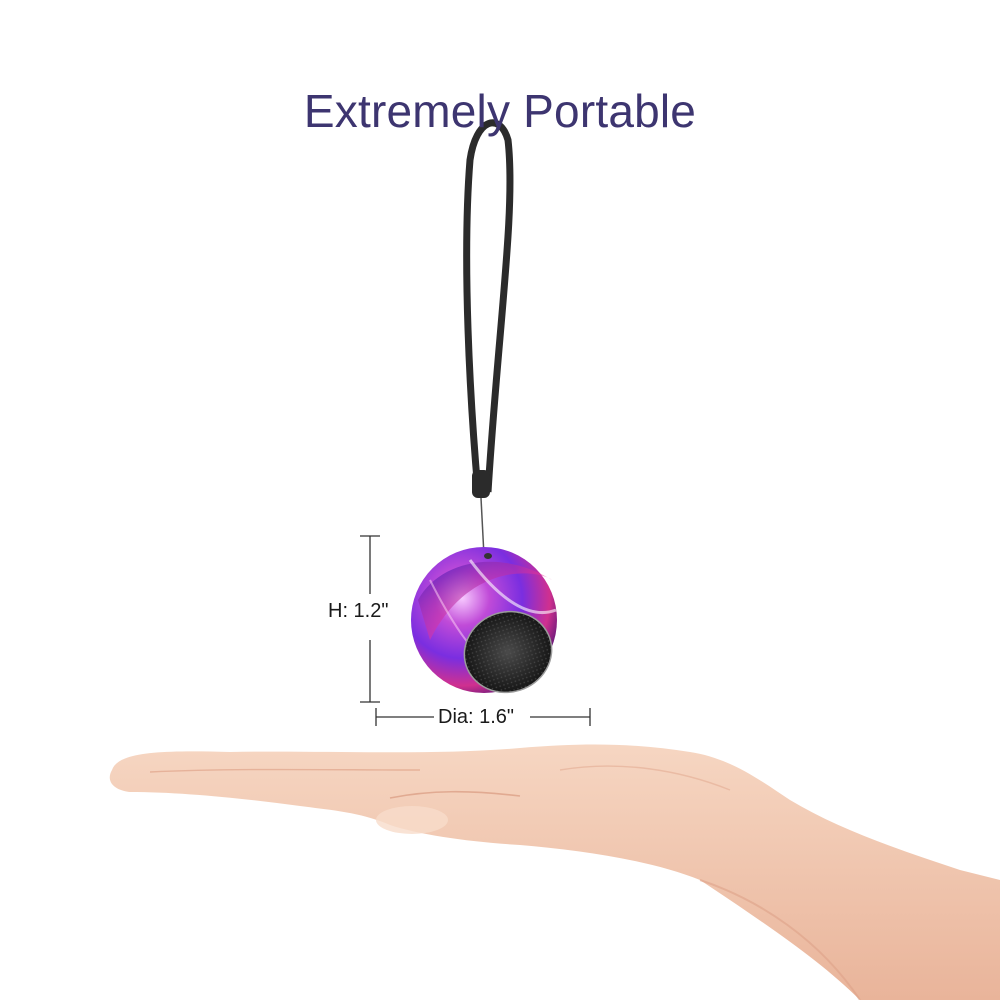  Describe the element at coordinates (476, 717) in the screenshot. I see `diameter-label: Dia: 1.6"` at that location.